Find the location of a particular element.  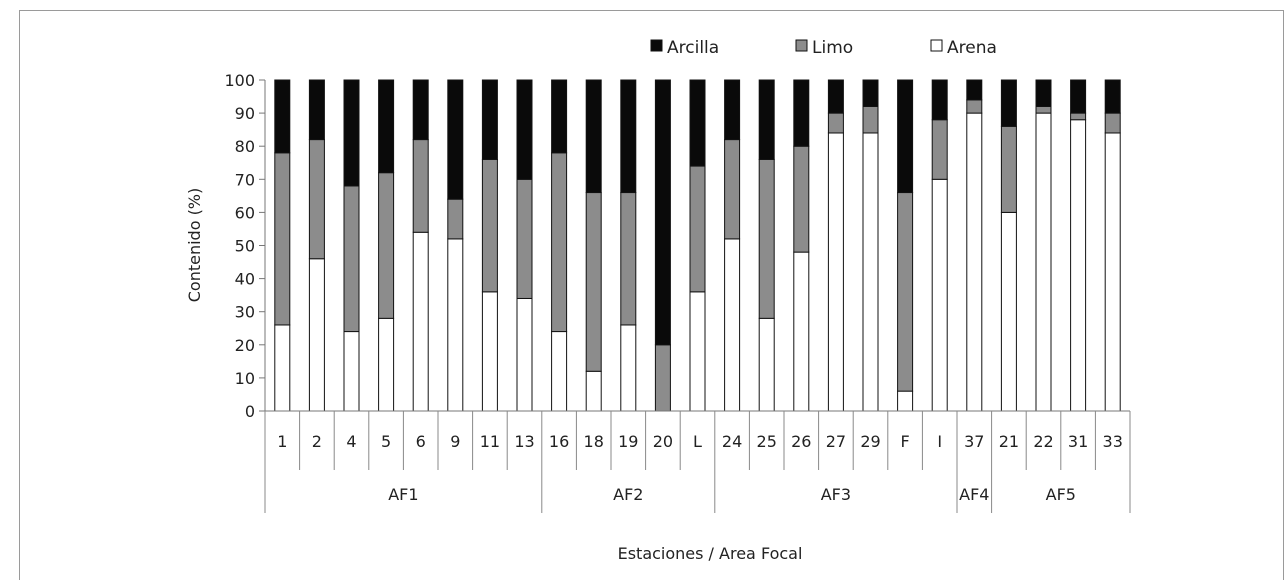

y-tick-label: 30 is located at coordinates (245, 312).